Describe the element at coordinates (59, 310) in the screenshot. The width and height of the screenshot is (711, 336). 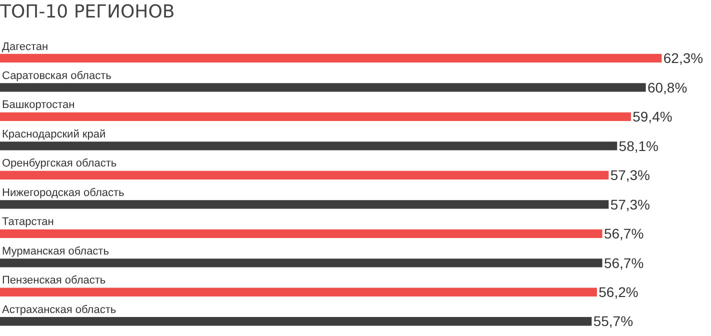
I see `y-tick-label: Астраханская область` at that location.